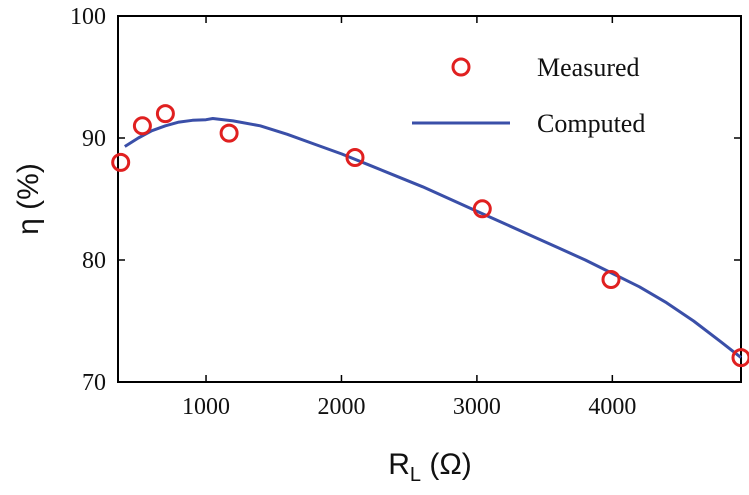 This screenshot has height=495, width=749. What do you see at coordinates (461, 67) in the screenshot?
I see `legend-measured-marker` at bounding box center [461, 67].